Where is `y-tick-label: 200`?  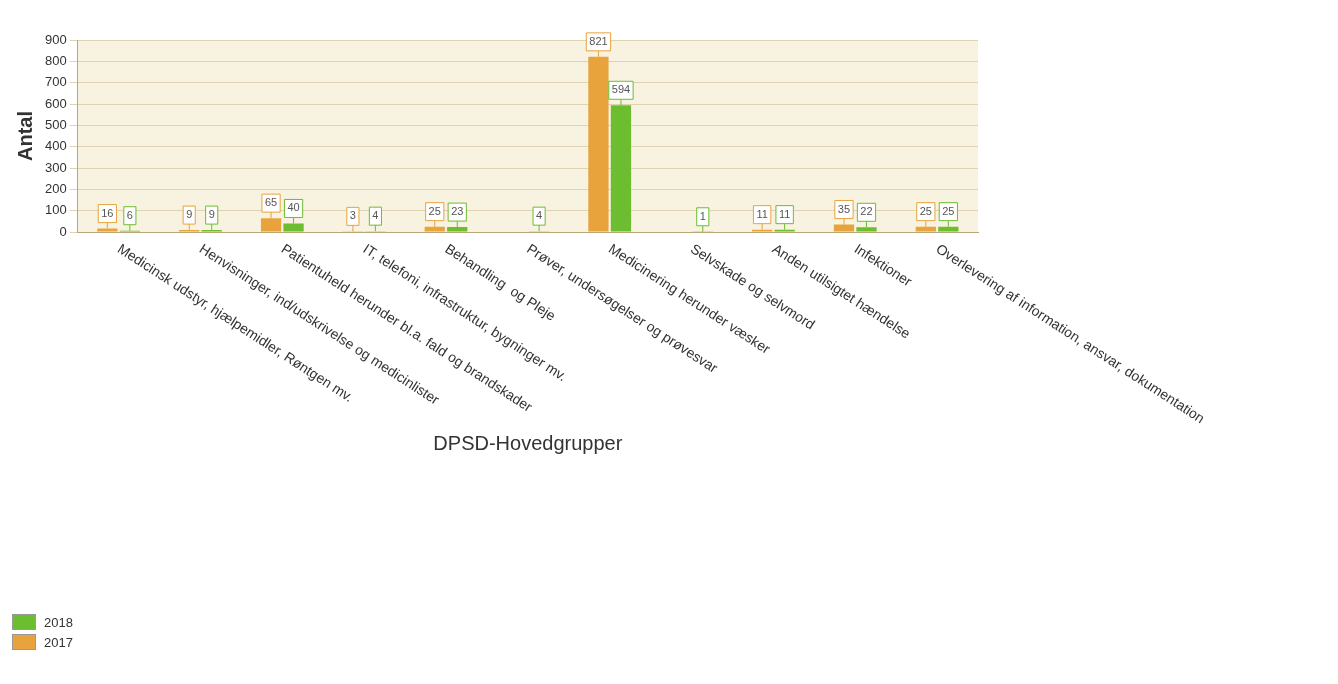
y-tick-label: 200 is located at coordinates (55, 188).